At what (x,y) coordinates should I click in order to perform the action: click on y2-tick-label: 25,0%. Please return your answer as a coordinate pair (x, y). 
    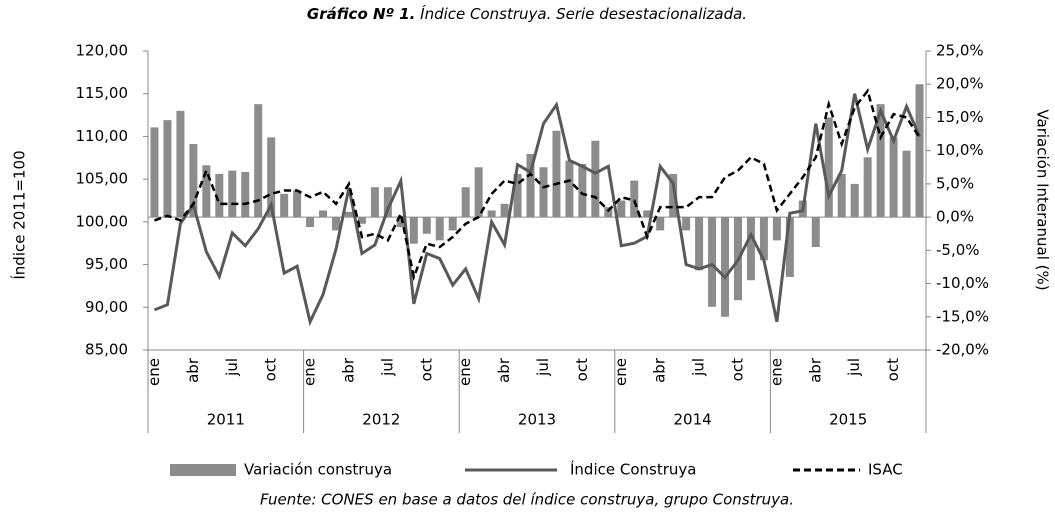
    Looking at the image, I should click on (960, 51).